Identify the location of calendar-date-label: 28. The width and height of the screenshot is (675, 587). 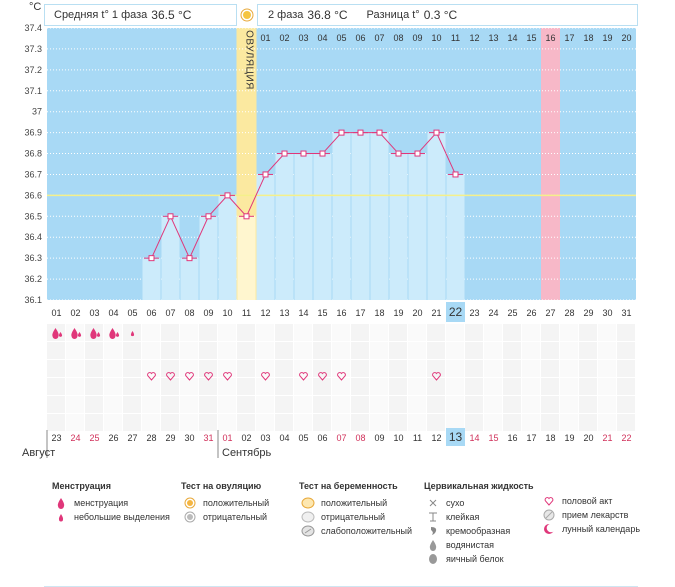
(151, 438).